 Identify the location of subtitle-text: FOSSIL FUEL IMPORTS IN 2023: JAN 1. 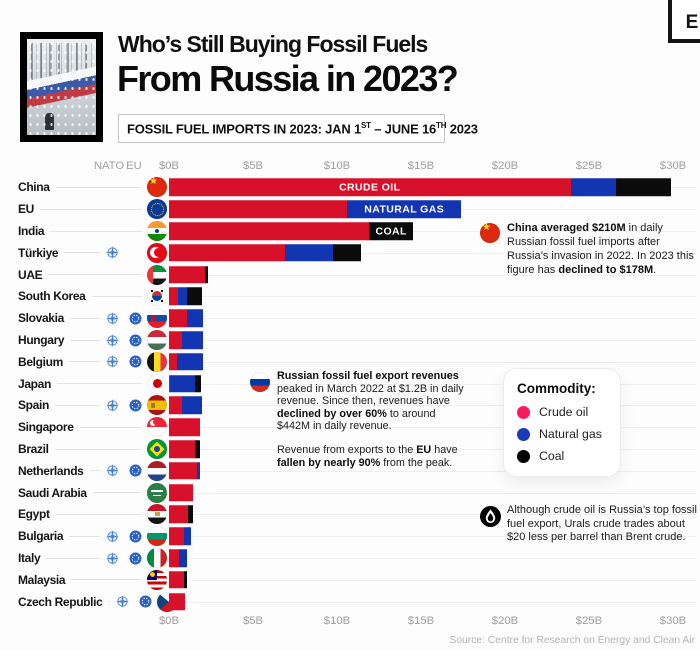
(244, 129).